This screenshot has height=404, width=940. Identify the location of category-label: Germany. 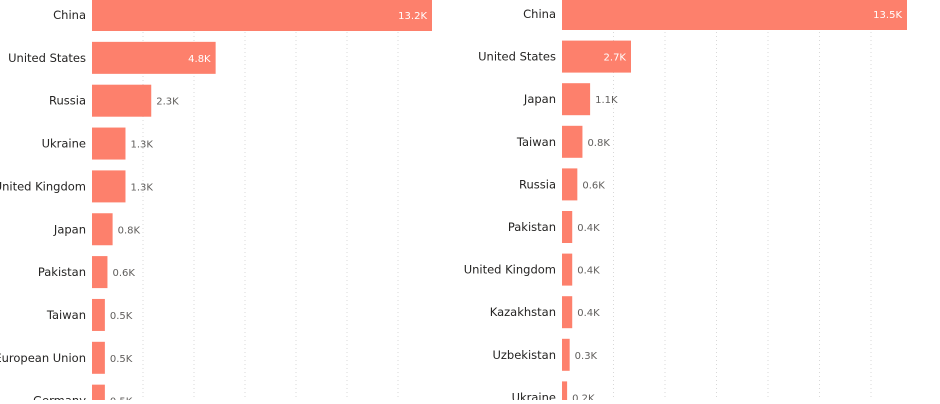
(59, 397).